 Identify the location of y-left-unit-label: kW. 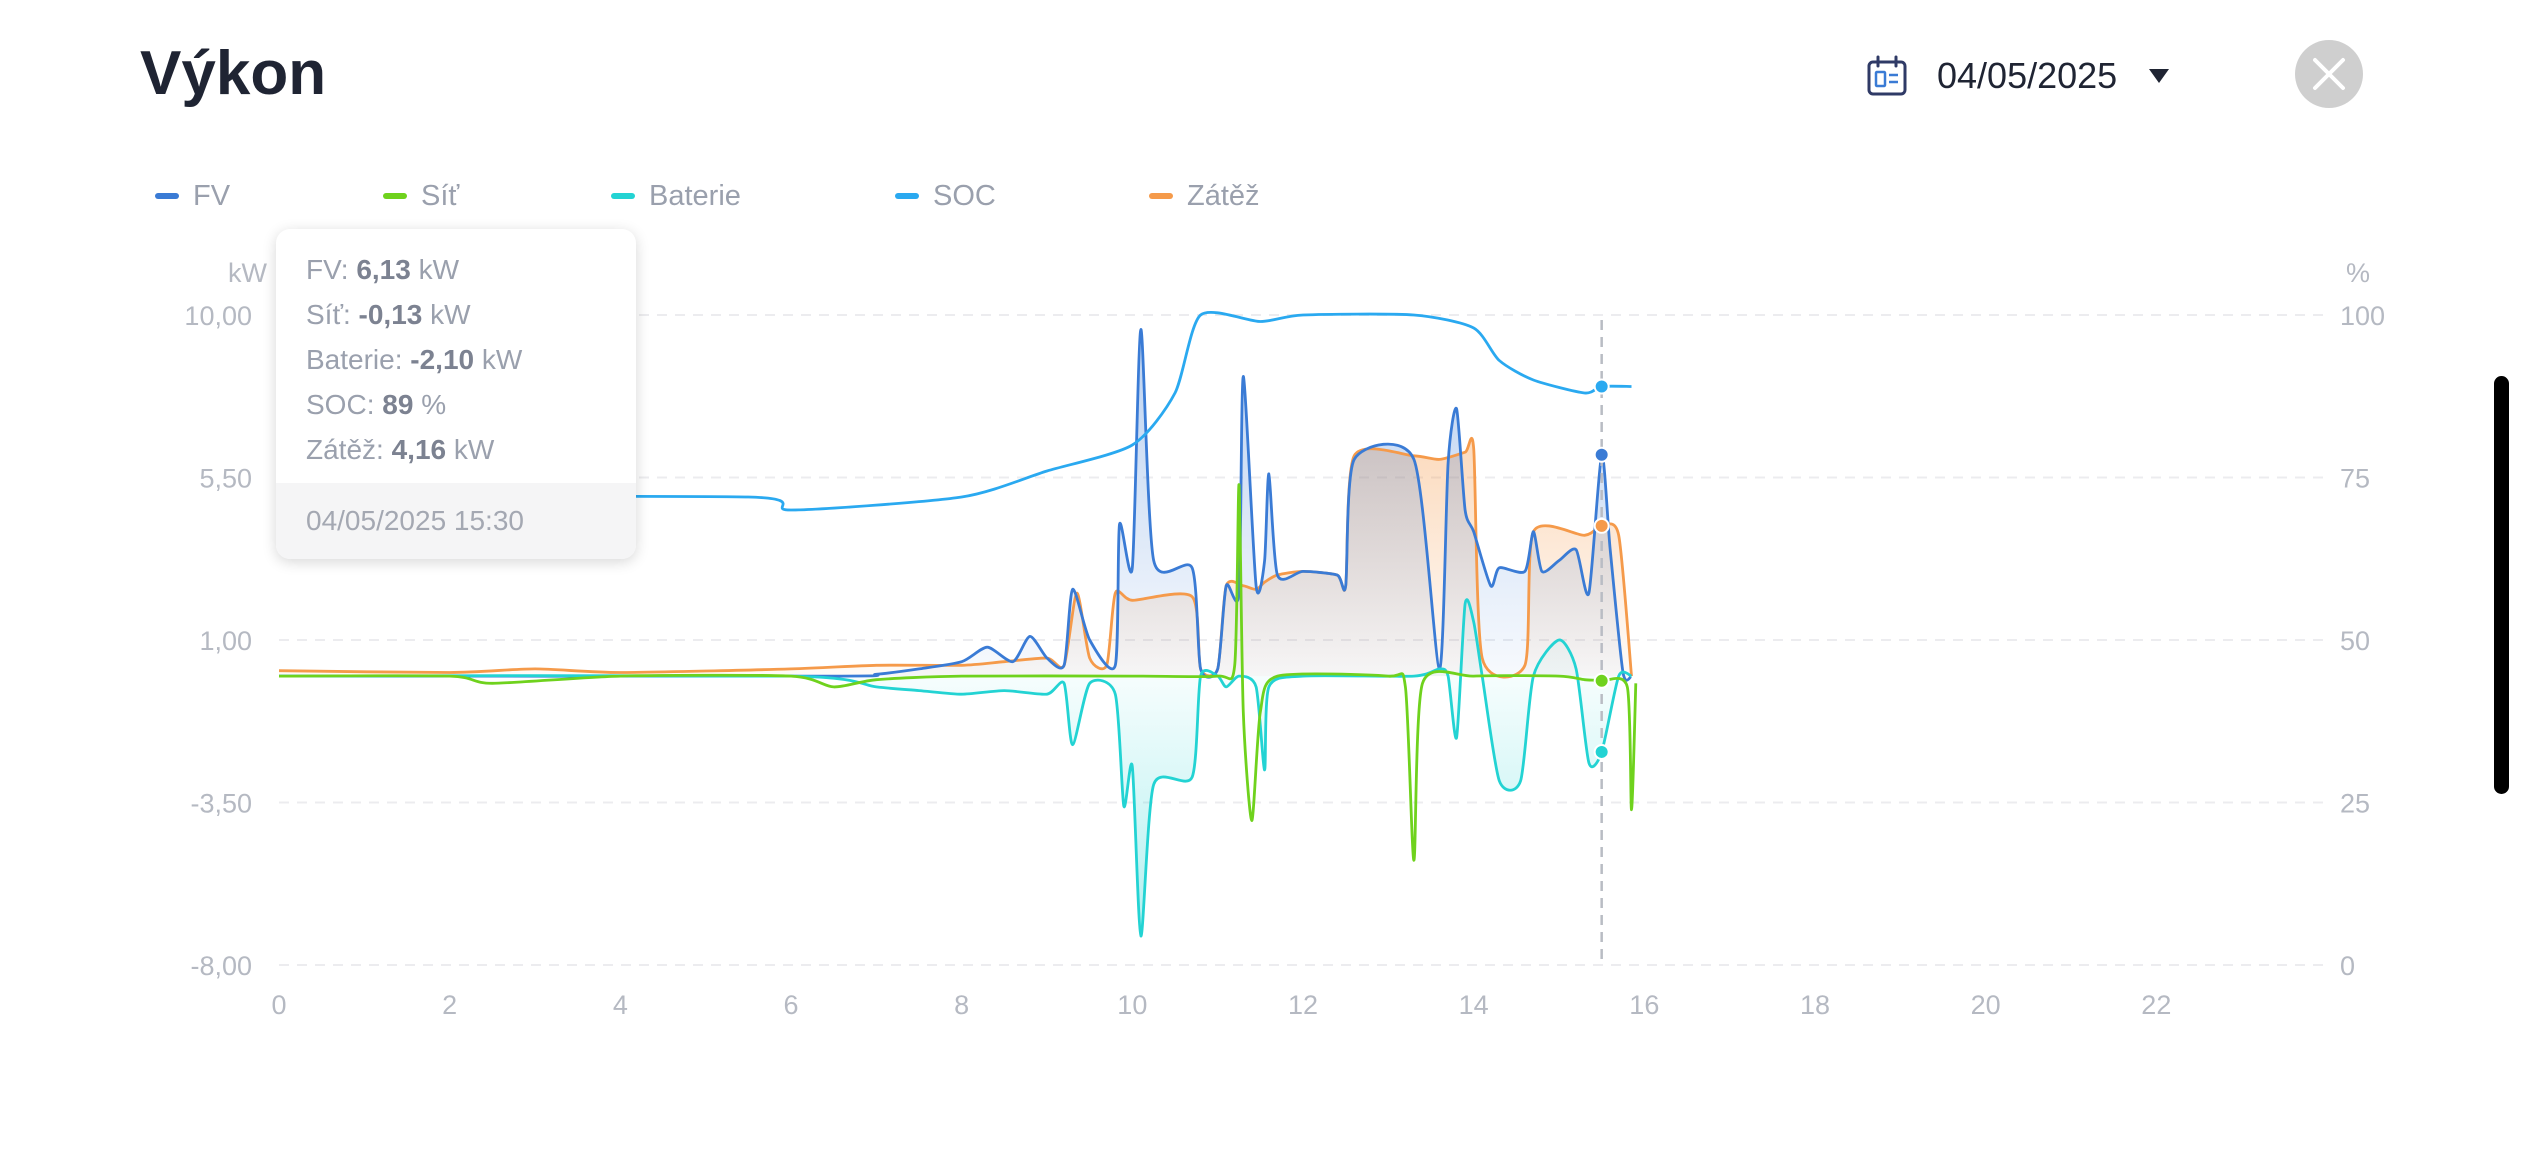
(248, 273).